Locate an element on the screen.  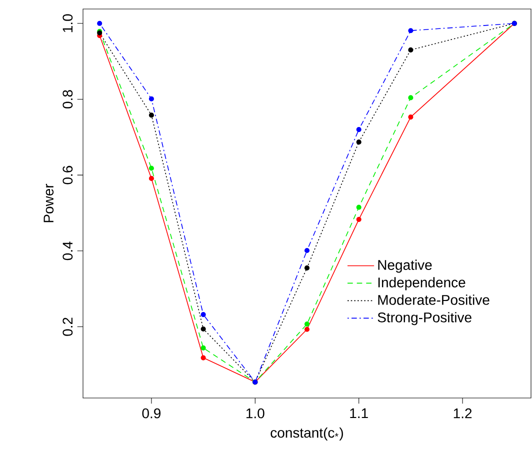
legend-label: Independence is located at coordinates (422, 283).